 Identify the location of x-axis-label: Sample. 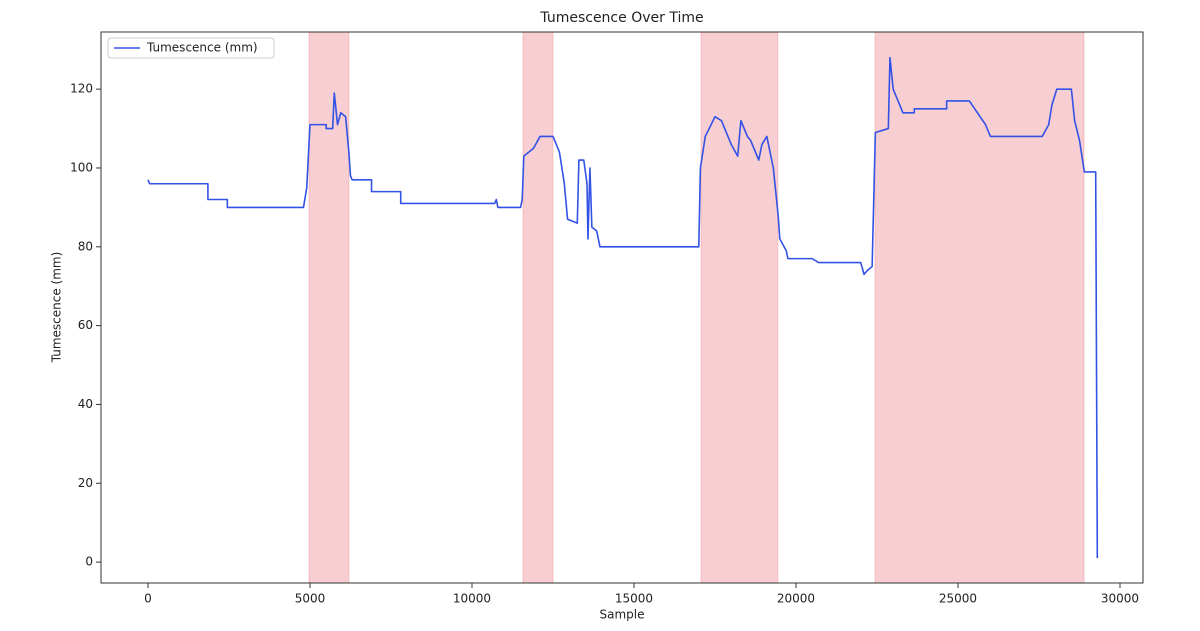
(622, 615).